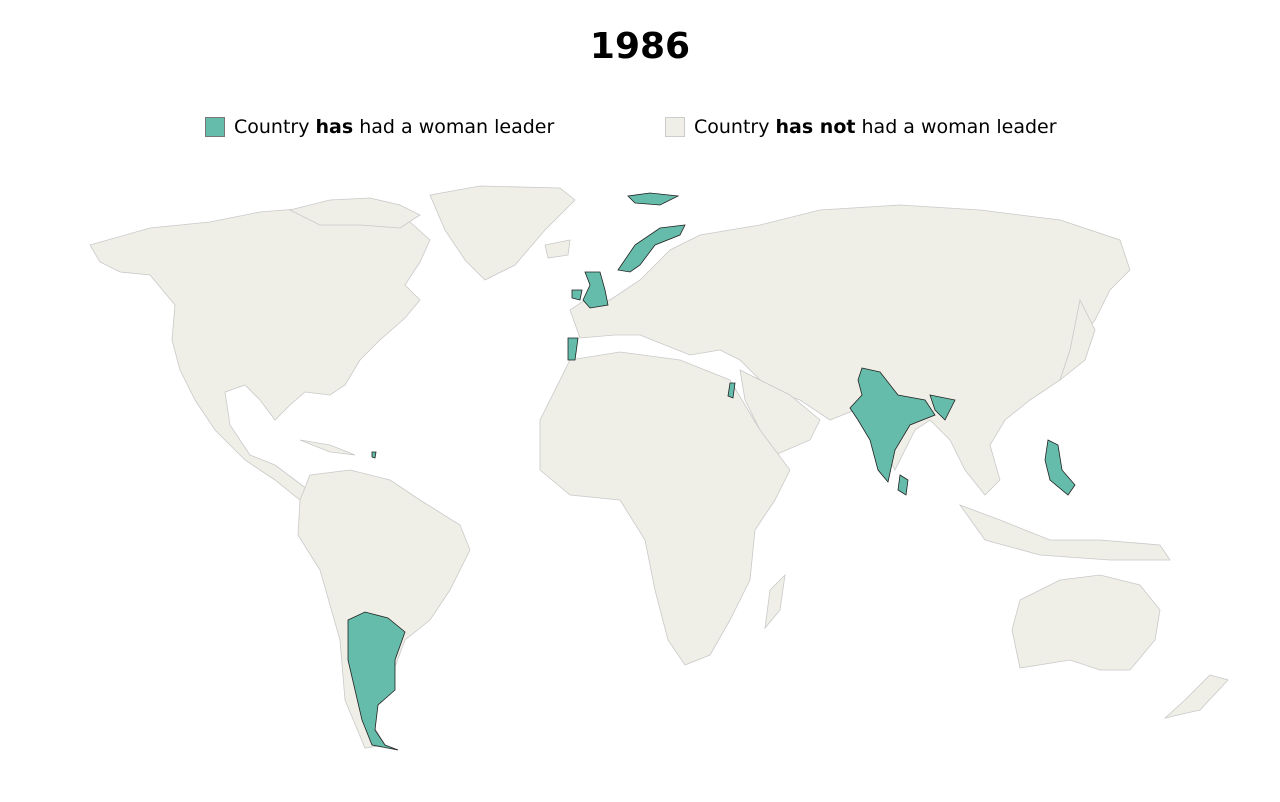  I want to click on legend-item-has: Country has had a woman leader, so click(379, 127).